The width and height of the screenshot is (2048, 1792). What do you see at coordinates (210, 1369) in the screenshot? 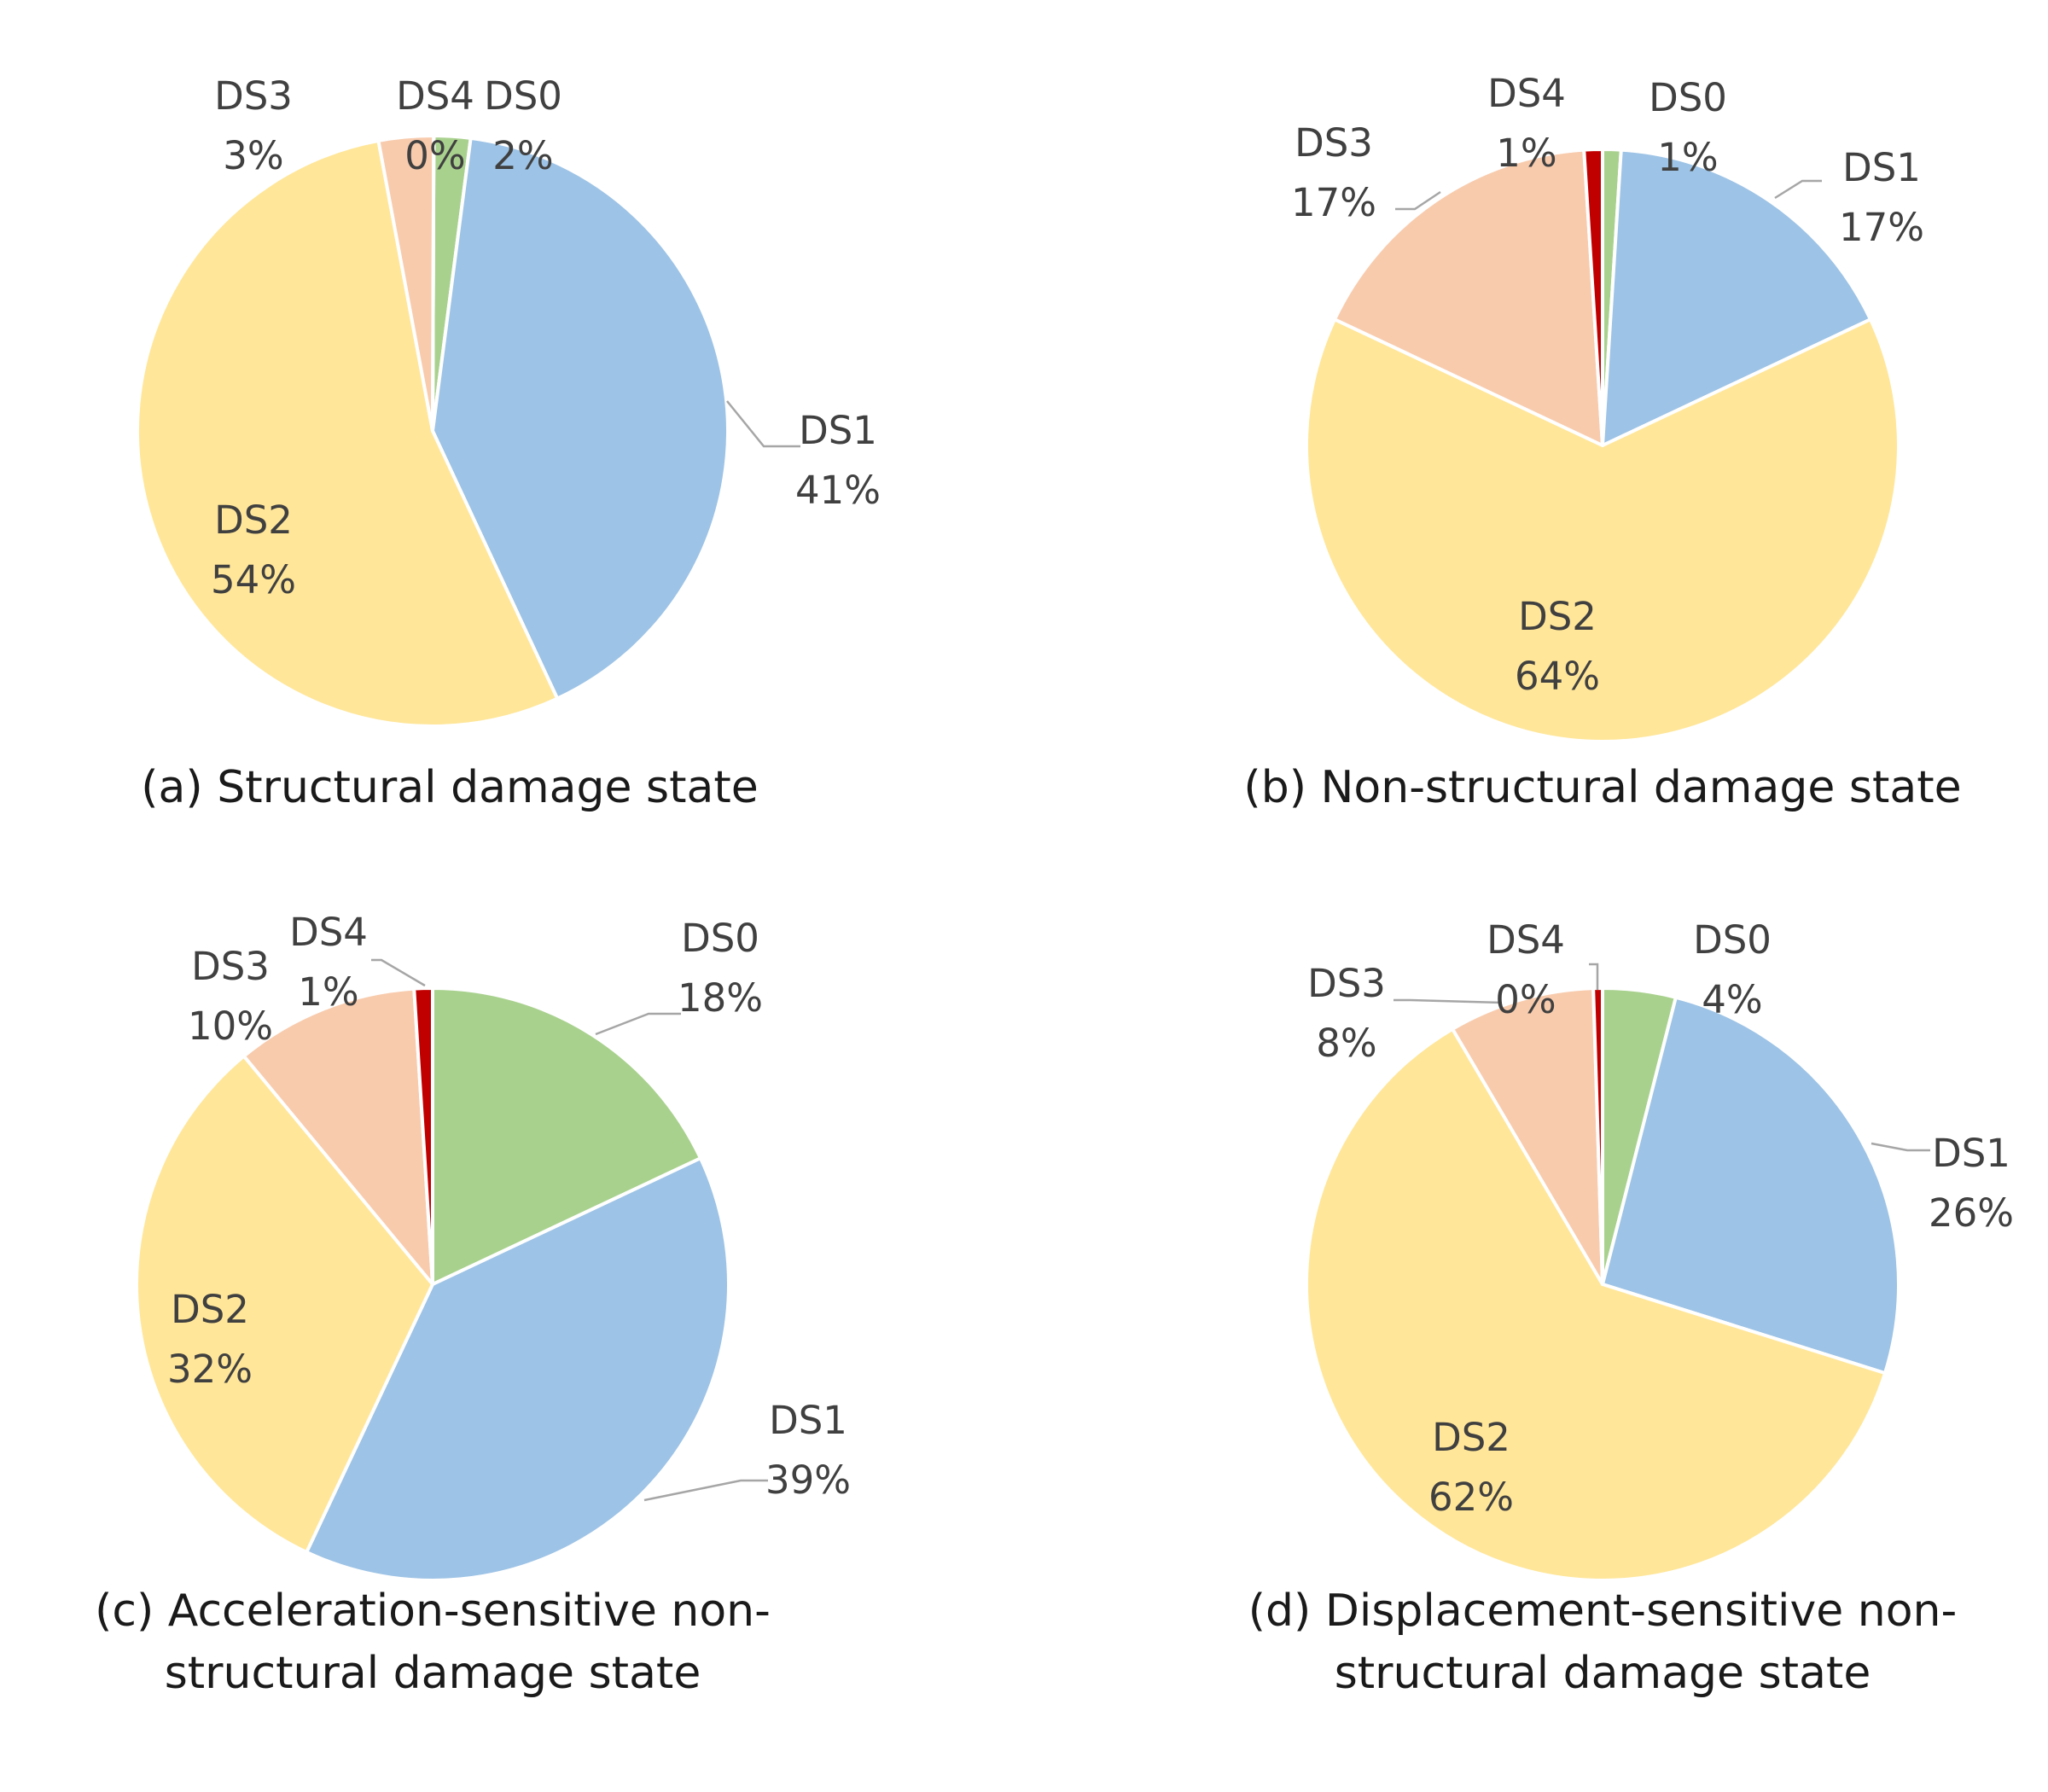
I see `value-label-ds2: 32%` at bounding box center [210, 1369].